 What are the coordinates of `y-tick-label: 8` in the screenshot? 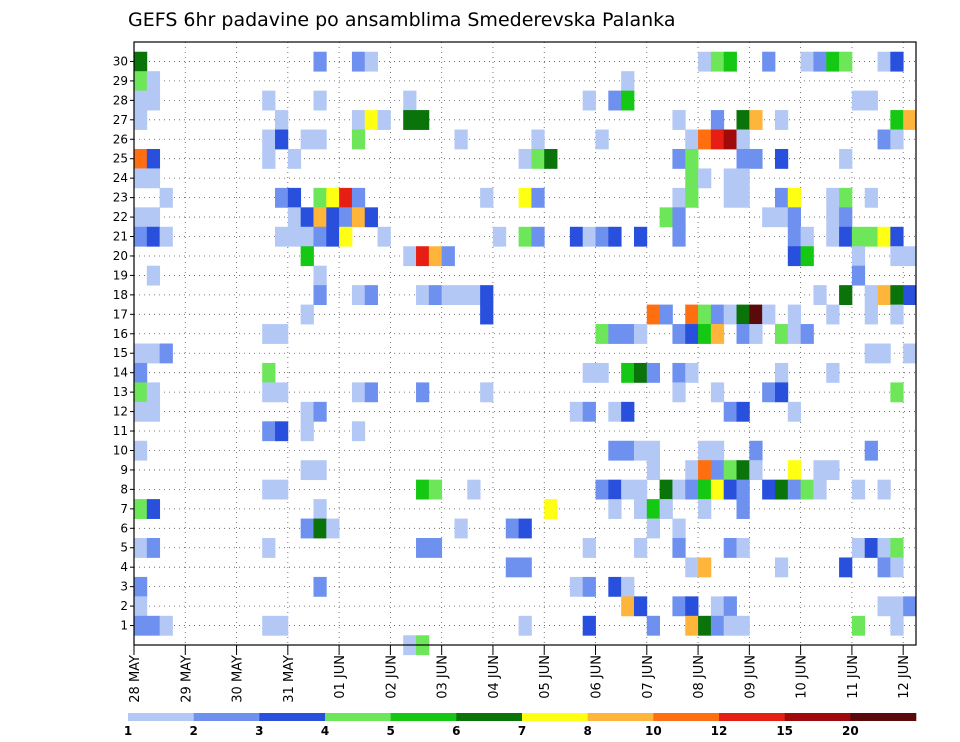 It's located at (124, 489).